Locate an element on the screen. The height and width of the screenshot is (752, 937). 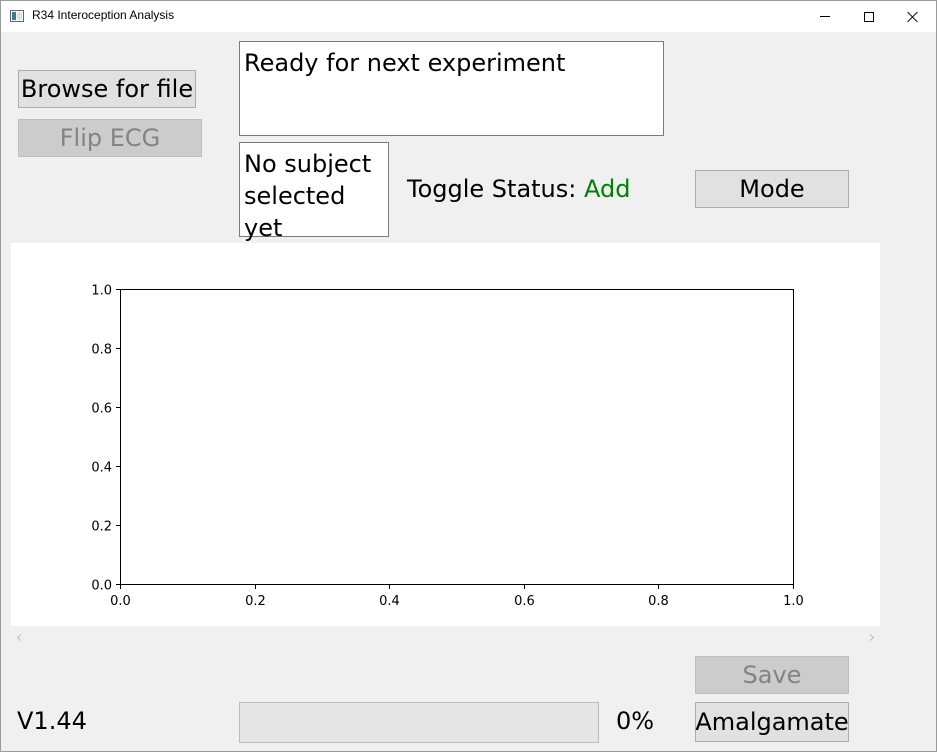
y-tick-label: 1.0 is located at coordinates (101, 291).